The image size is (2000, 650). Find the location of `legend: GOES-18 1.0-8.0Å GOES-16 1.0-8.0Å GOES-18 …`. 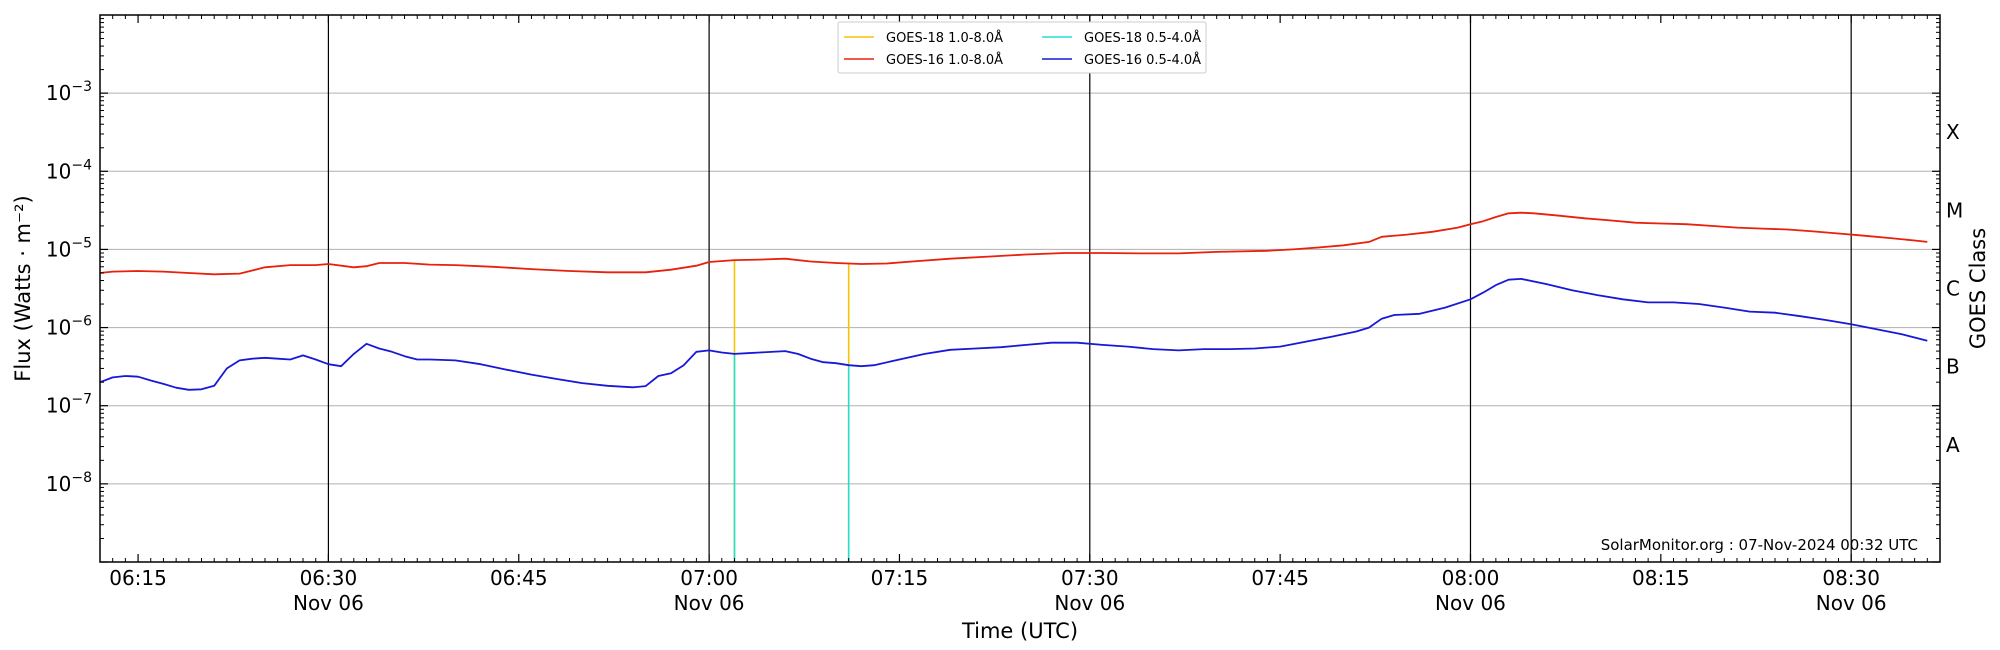

legend: GOES-18 1.0-8.0Å GOES-16 1.0-8.0Å GOES-18 … is located at coordinates (1022, 47).